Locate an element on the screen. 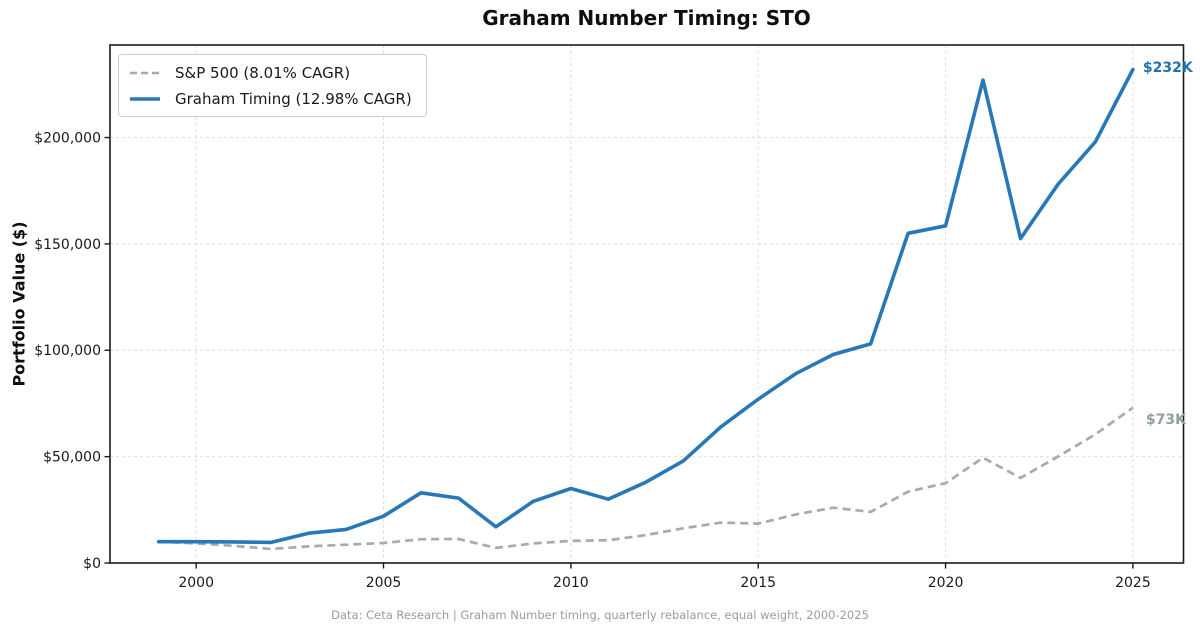 This screenshot has width=1200, height=628. svg-text: 2010 is located at coordinates (571, 583).